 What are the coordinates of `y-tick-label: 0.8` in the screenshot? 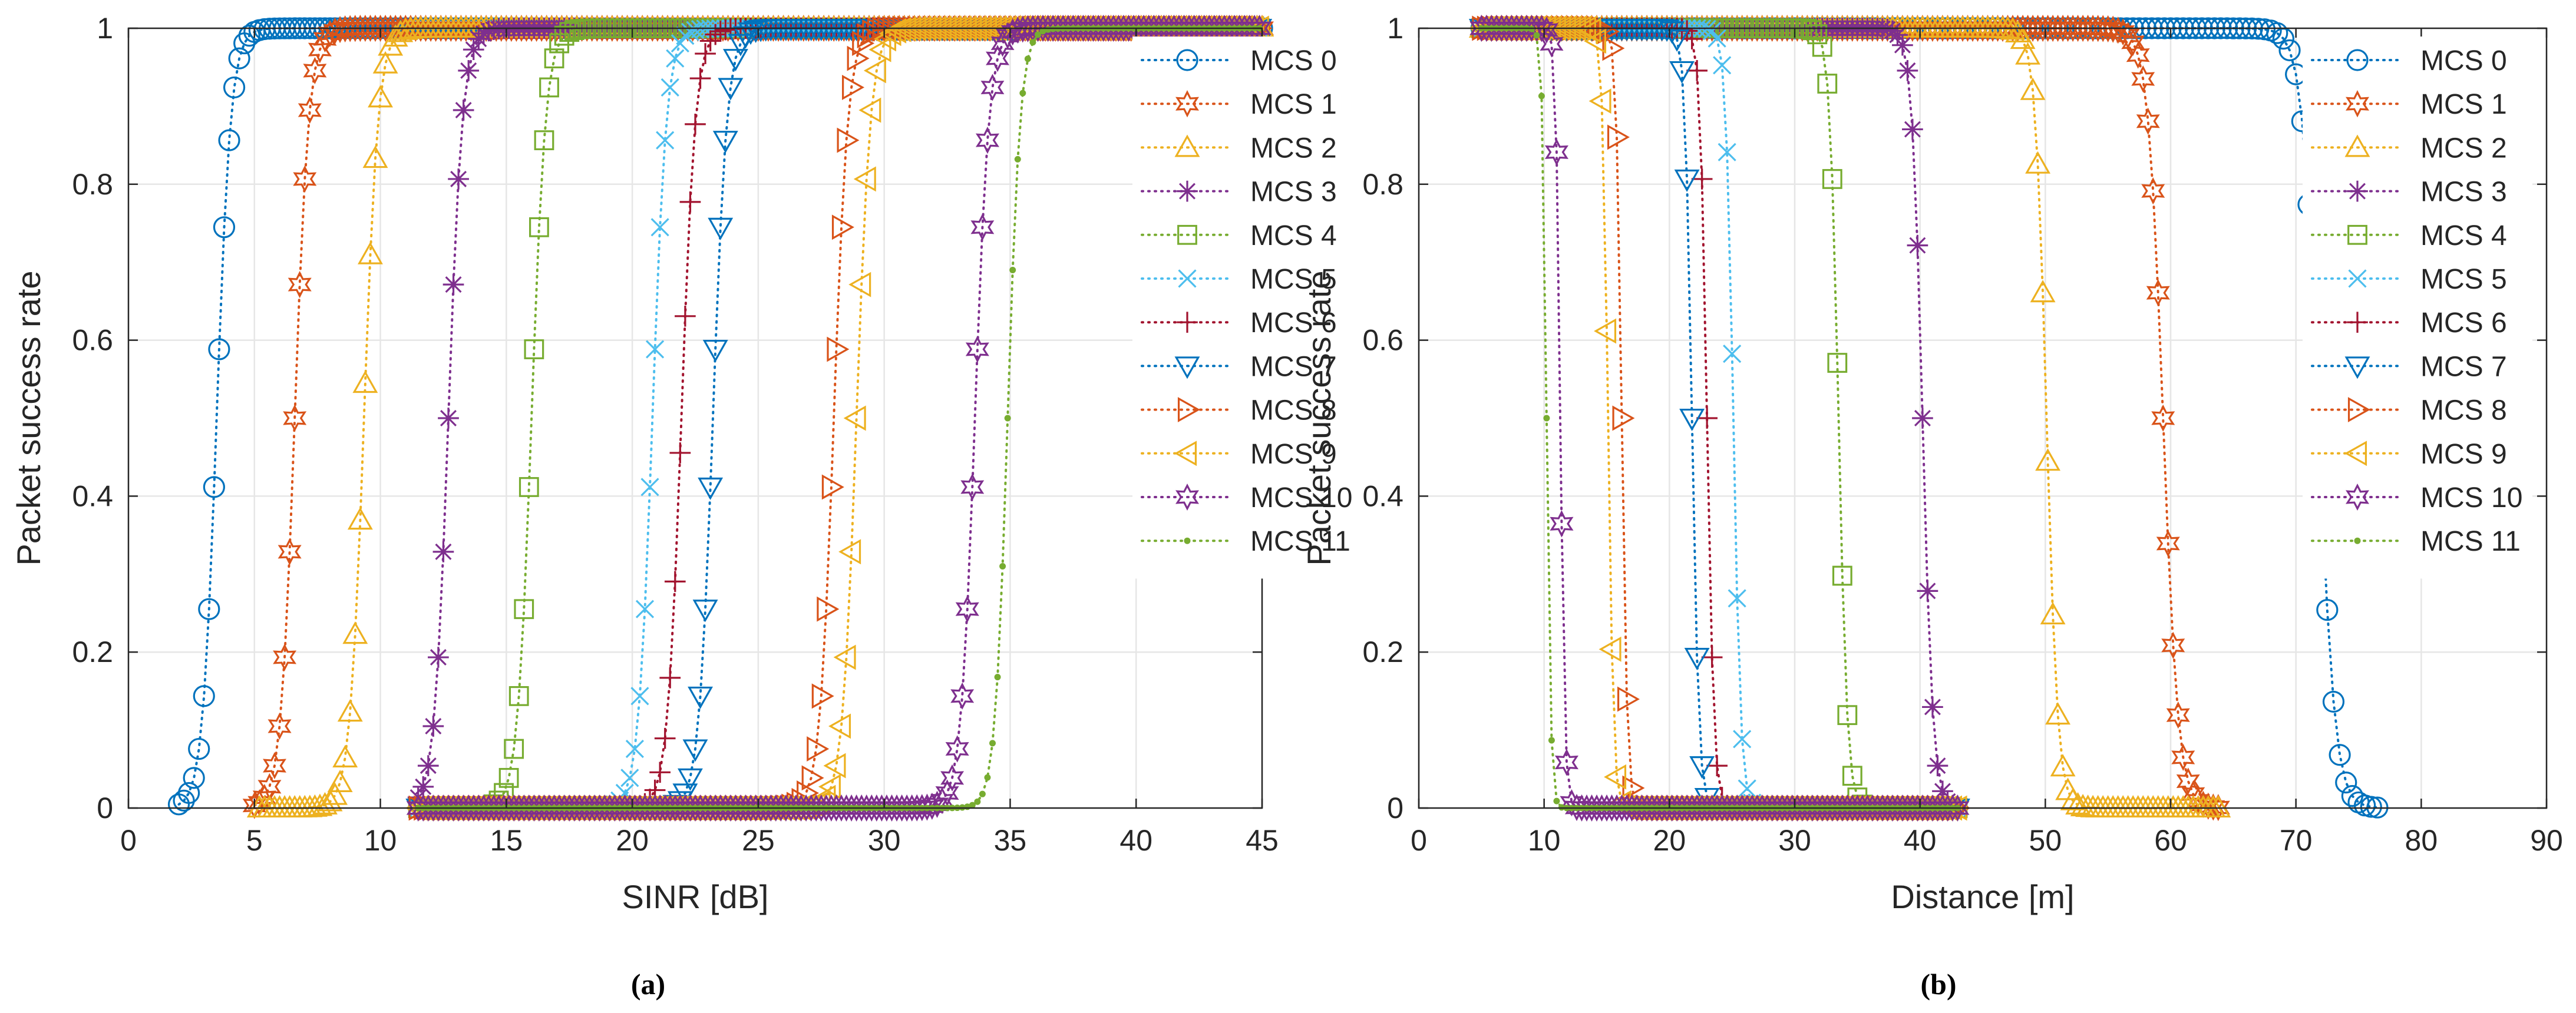 It's located at (1382, 184).